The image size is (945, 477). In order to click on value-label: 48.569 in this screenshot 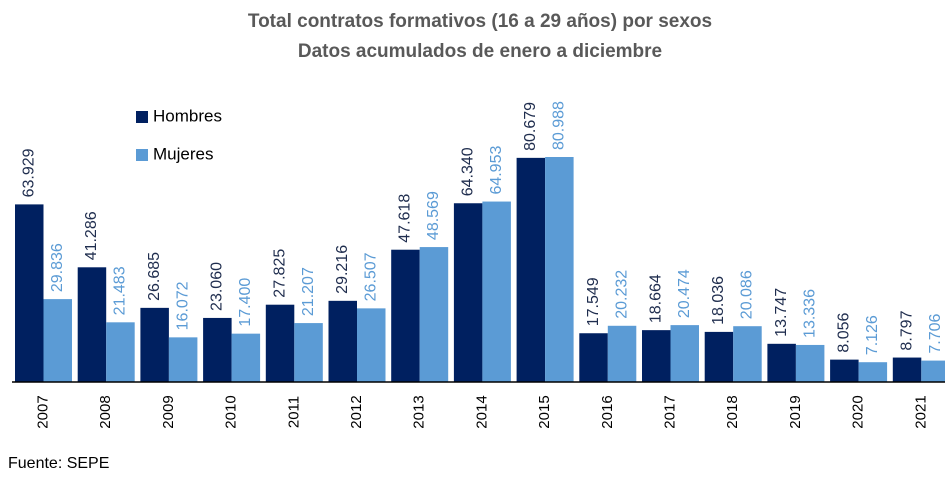, I will do `click(433, 215)`.